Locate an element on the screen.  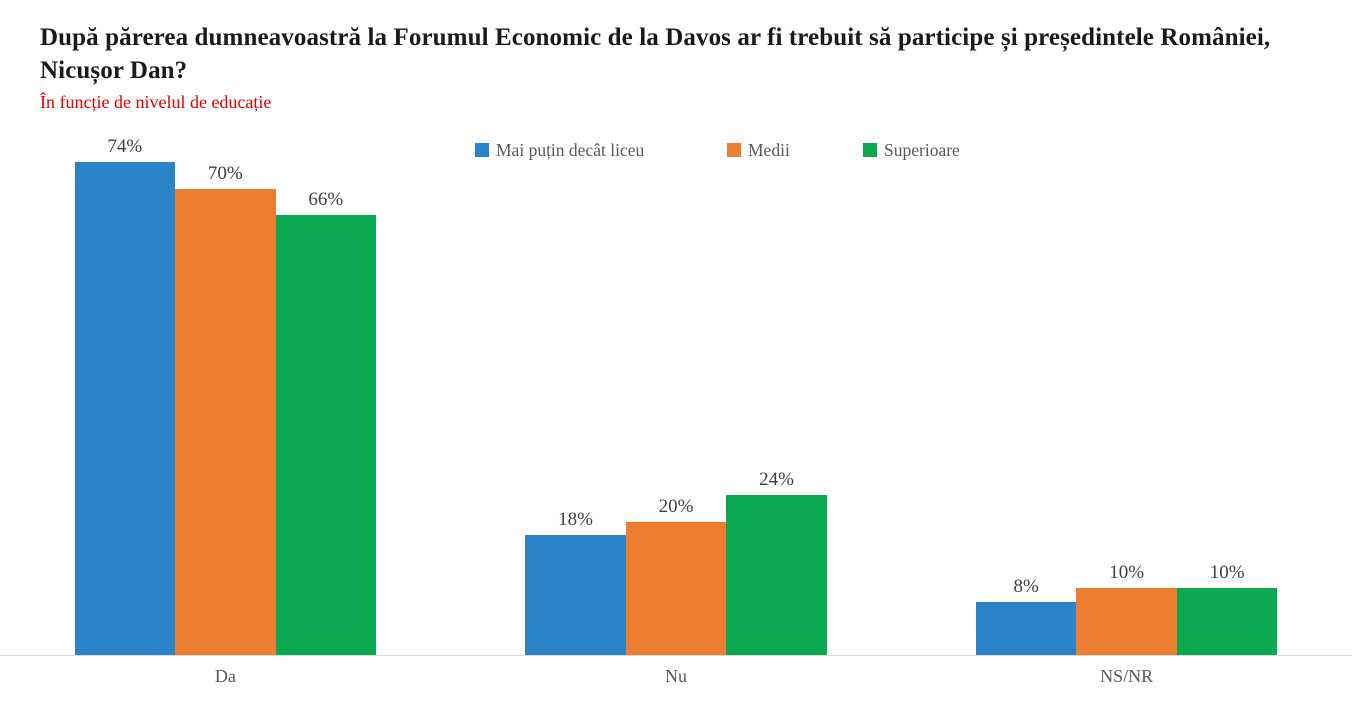
bar-value-label: 74% is located at coordinates (125, 147).